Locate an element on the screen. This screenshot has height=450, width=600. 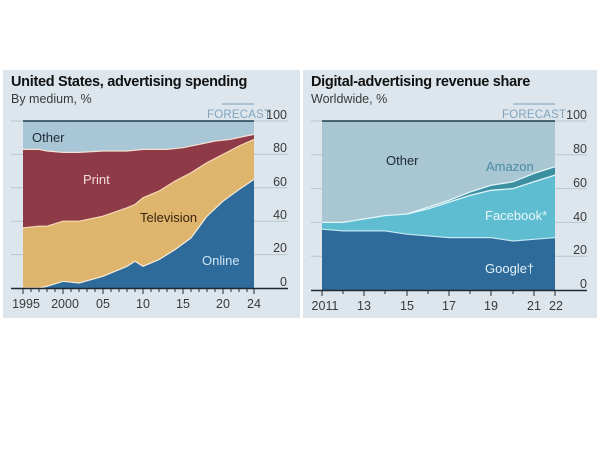
x-axis-labels: 1995 2000 05 10 15 20 24 is located at coordinates (136, 304).